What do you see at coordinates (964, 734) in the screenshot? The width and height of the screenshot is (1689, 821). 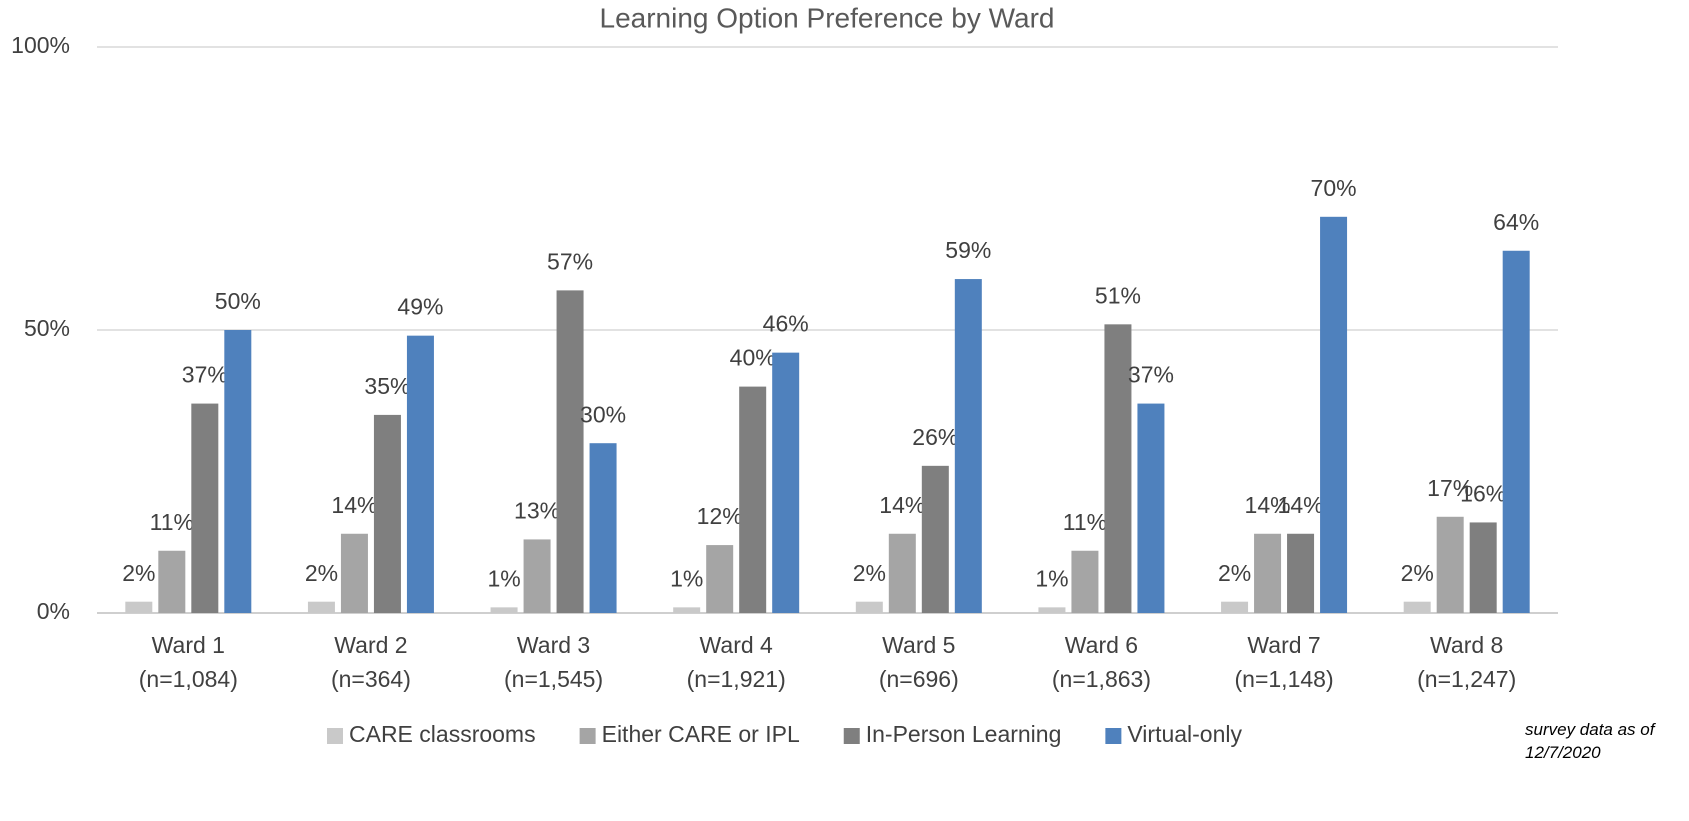 I see `legend-label: In-Person Learning` at bounding box center [964, 734].